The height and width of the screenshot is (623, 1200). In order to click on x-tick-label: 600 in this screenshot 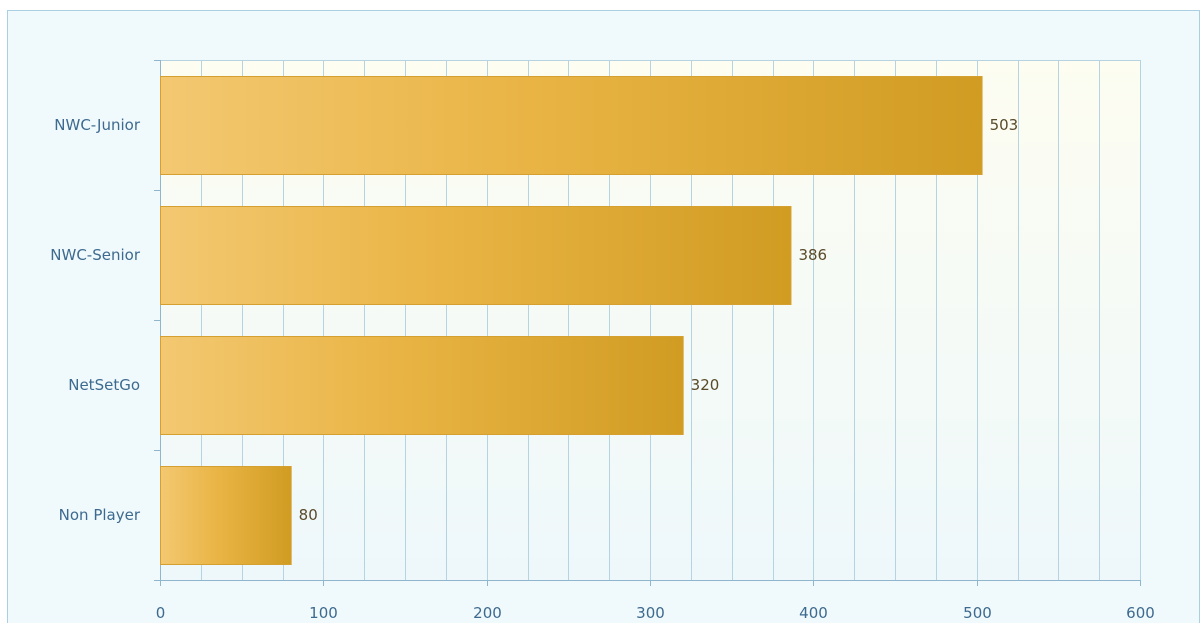, I will do `click(1140, 613)`.